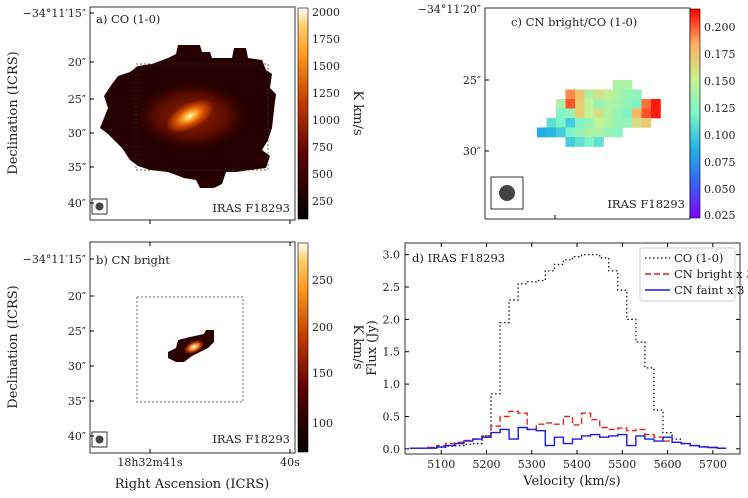 Image resolution: width=748 pixels, height=498 pixels. What do you see at coordinates (449, 9) in the screenshot?
I see `ytick-label: −34°11′20″` at bounding box center [449, 9].